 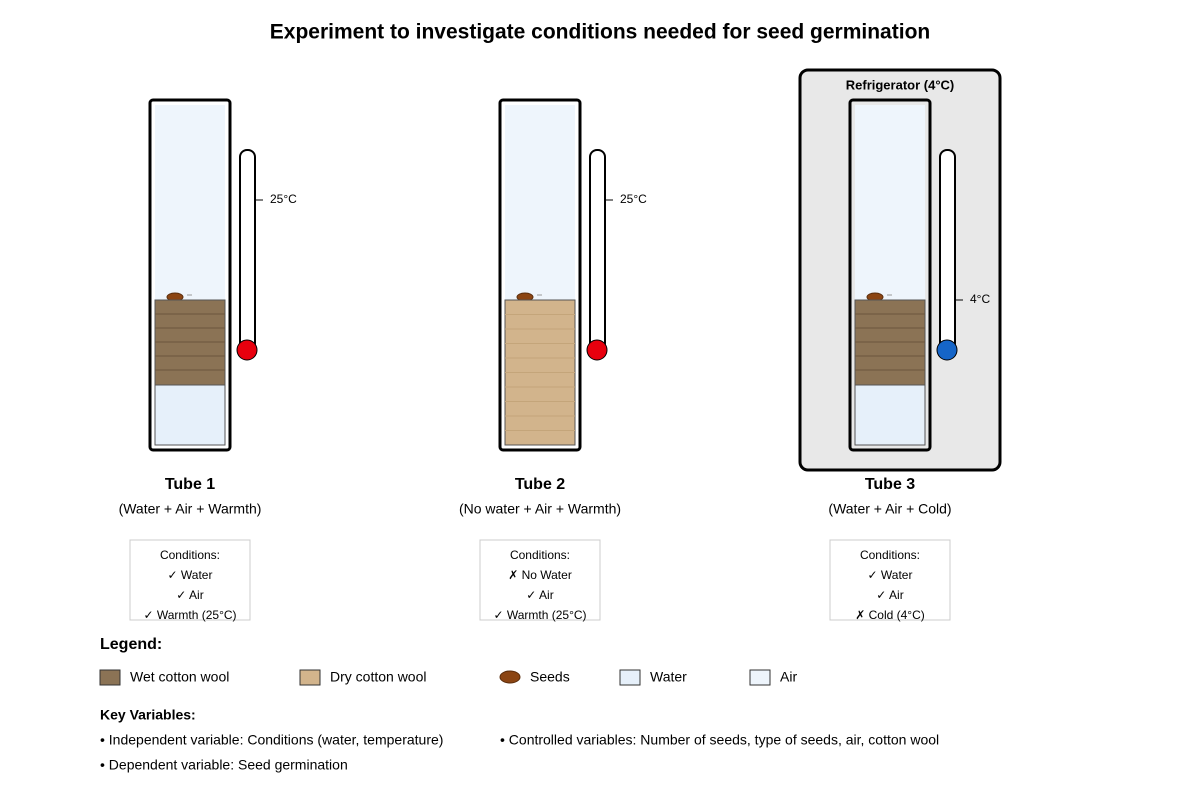 What do you see at coordinates (980, 299) in the screenshot?
I see `thermometer-label: 4°C` at bounding box center [980, 299].